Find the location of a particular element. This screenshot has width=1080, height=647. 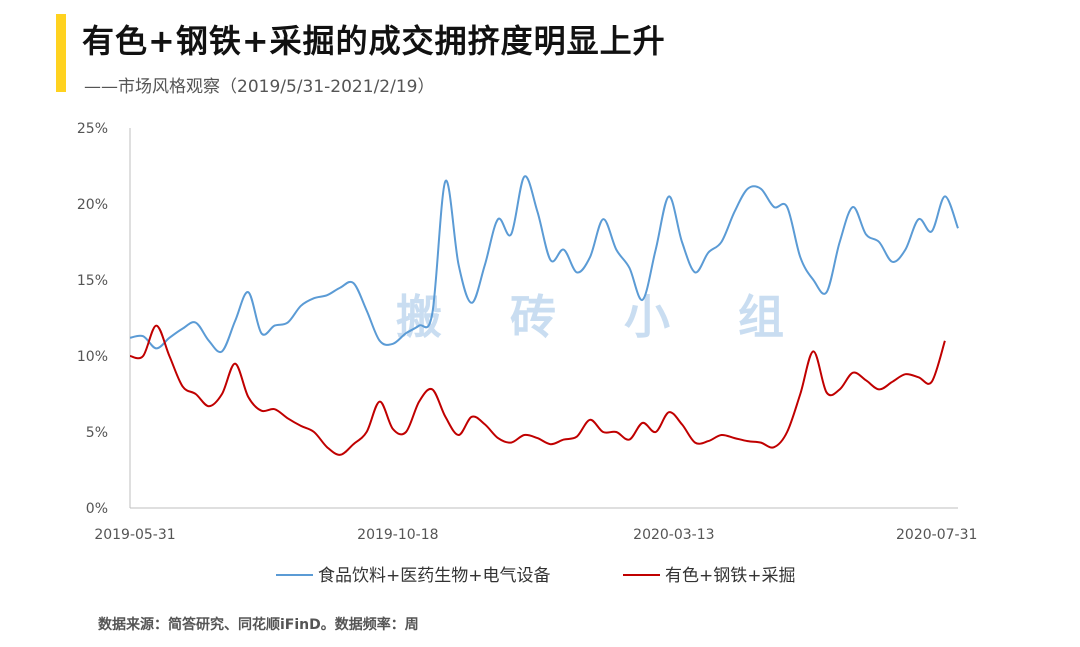

y-tick-label: 5% is located at coordinates (97, 433).